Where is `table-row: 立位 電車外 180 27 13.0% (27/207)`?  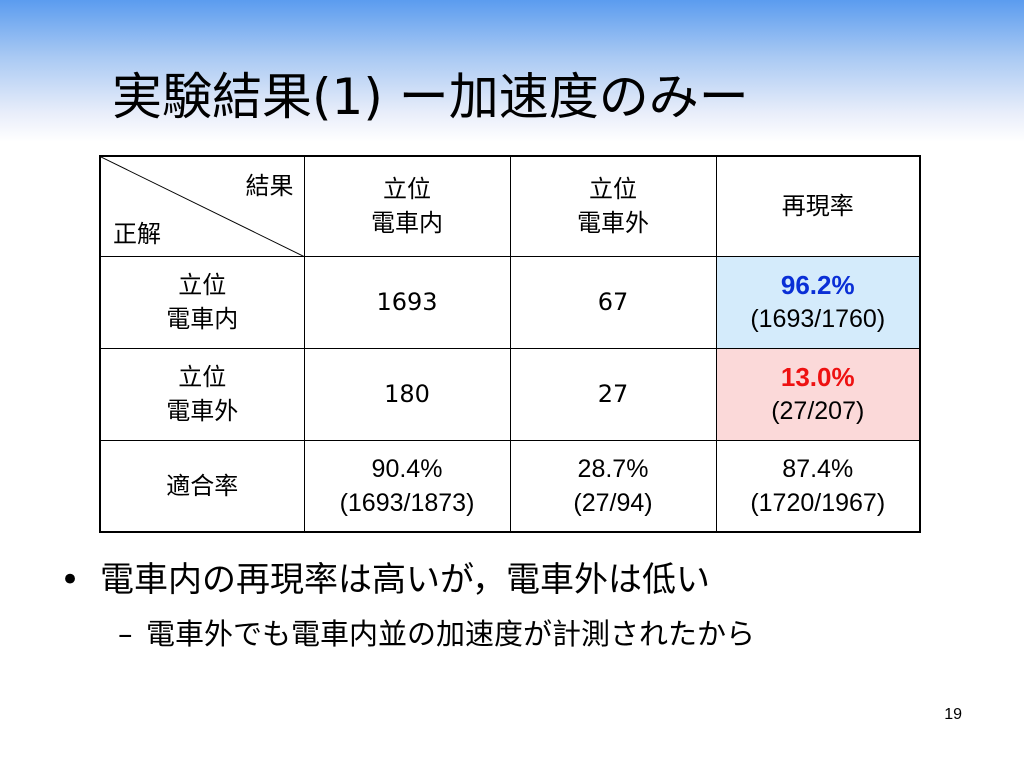 table-row: 立位 電車外 180 27 13.0% (27/207) is located at coordinates (510, 394).